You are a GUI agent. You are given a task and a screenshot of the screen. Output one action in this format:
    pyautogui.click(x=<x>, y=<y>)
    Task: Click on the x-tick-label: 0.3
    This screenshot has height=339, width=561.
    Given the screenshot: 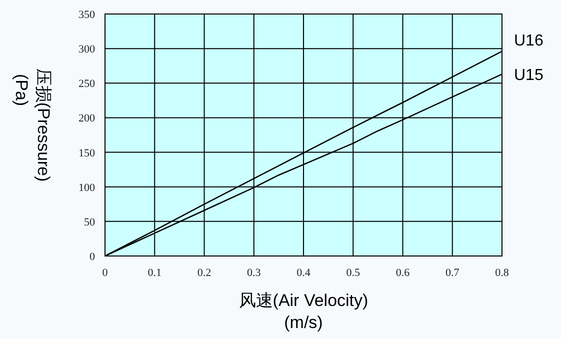 What is the action you would take?
    pyautogui.click(x=254, y=273)
    